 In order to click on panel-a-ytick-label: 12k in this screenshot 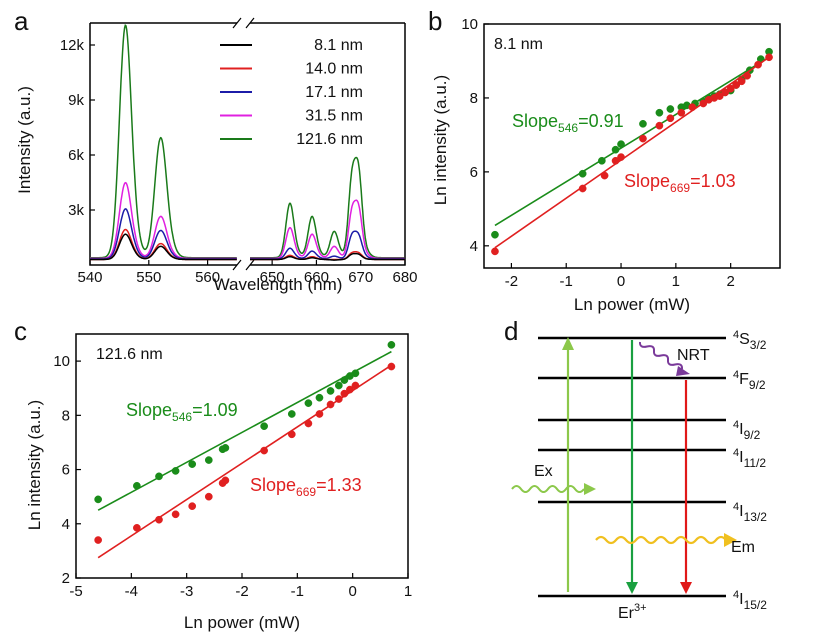, I will do `click(72, 45)`.